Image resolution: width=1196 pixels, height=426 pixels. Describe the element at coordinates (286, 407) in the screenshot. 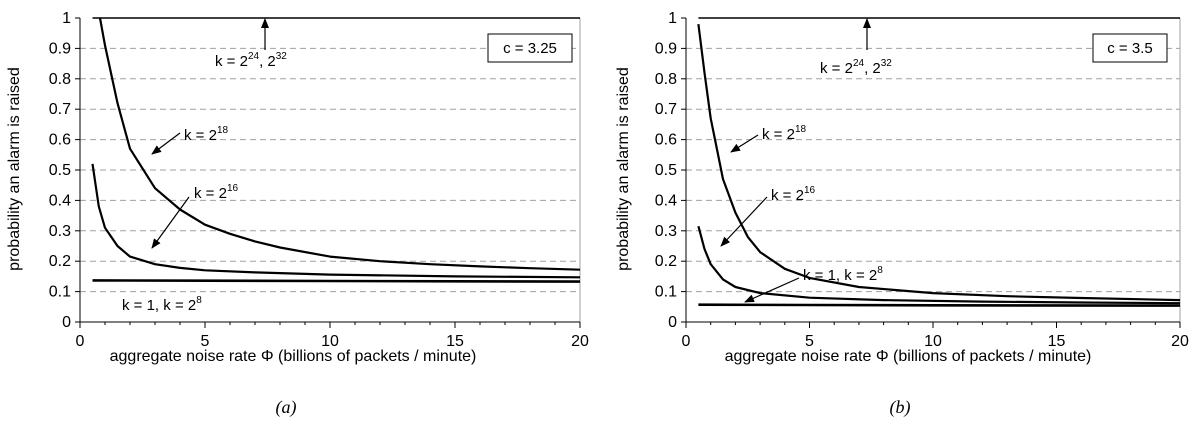

I see `panel-label: (a)` at that location.